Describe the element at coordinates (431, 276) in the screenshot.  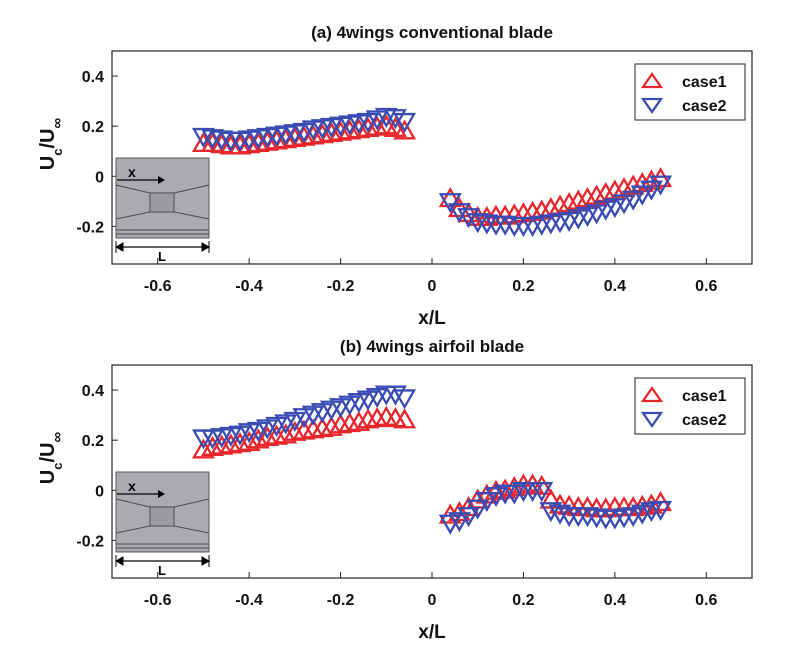
I see `x-ticks: -0.6 -0.4 -0.2 0 0.2 0.4 0.6` at that location.